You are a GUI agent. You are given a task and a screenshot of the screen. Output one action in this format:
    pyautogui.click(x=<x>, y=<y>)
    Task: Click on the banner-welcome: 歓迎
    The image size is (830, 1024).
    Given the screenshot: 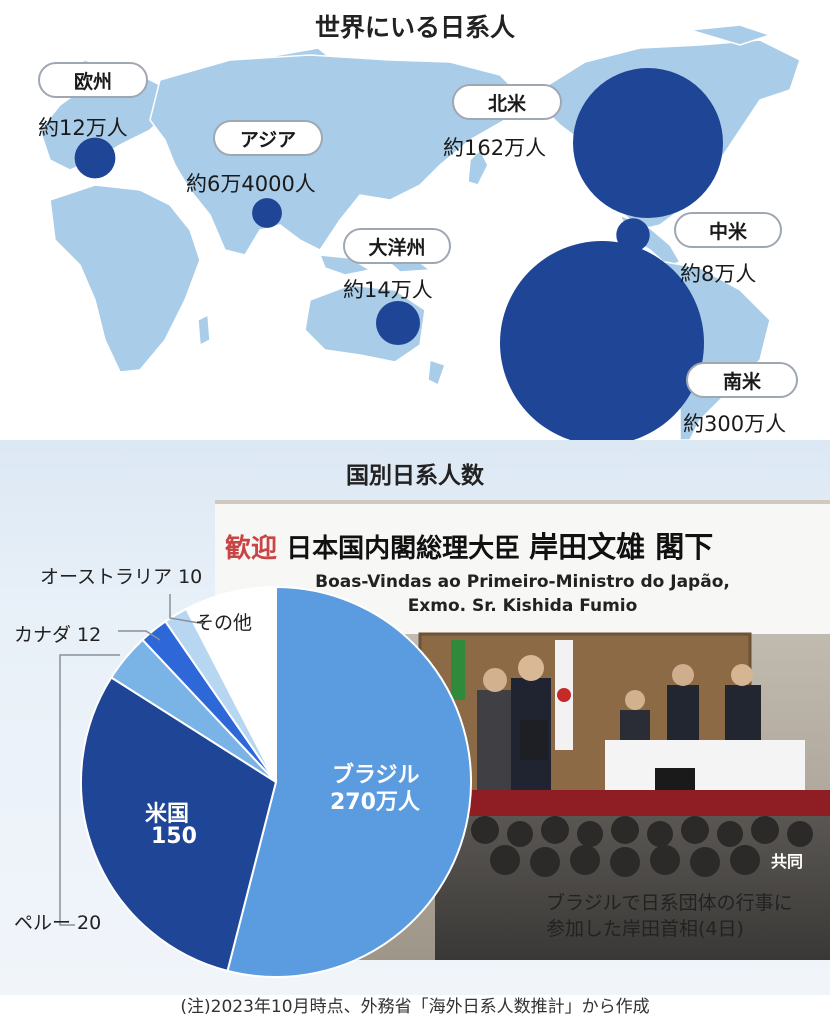 What is the action you would take?
    pyautogui.click(x=251, y=549)
    